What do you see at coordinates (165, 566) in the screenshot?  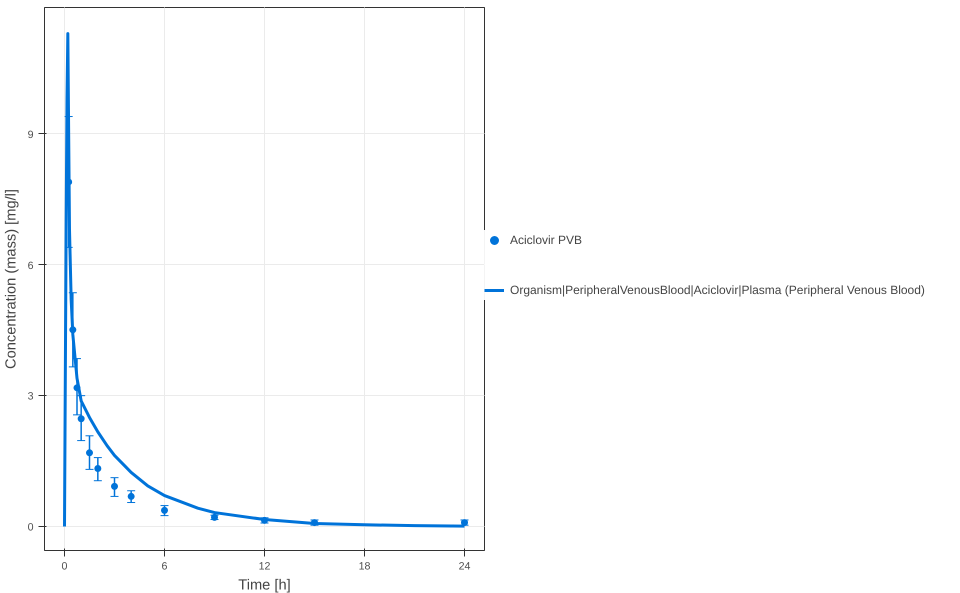 I see `x-tick-label: 6` at bounding box center [165, 566].